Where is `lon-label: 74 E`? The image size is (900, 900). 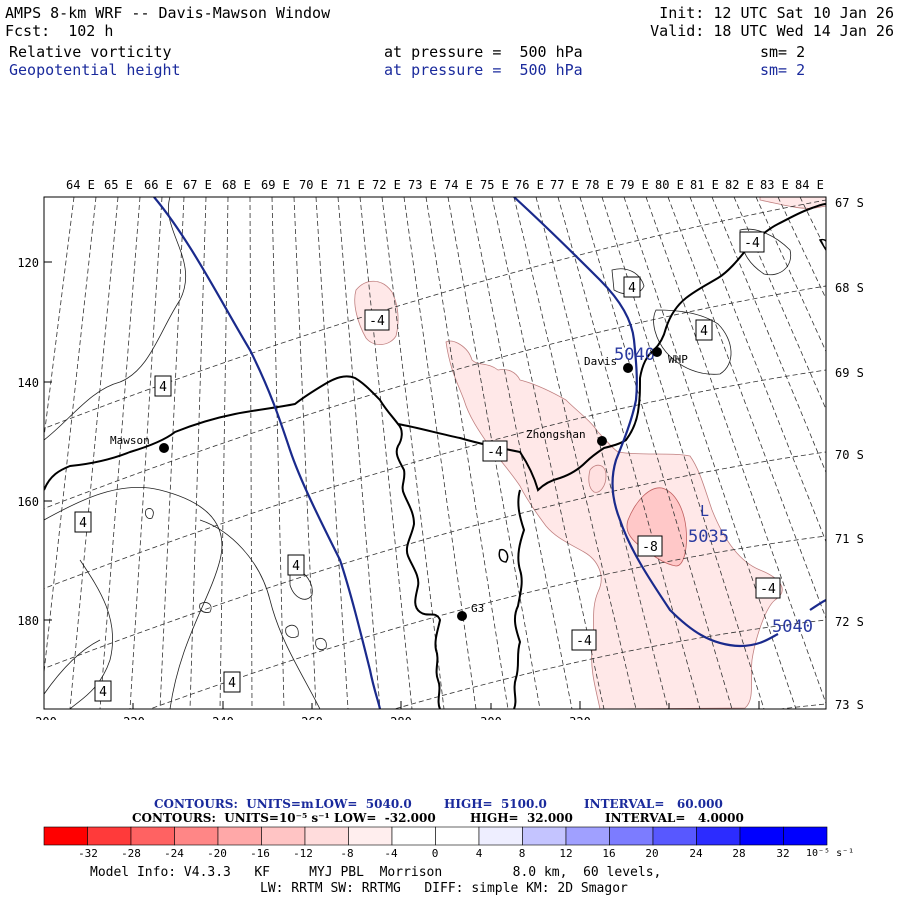 lon-label: 74 E is located at coordinates (458, 185).